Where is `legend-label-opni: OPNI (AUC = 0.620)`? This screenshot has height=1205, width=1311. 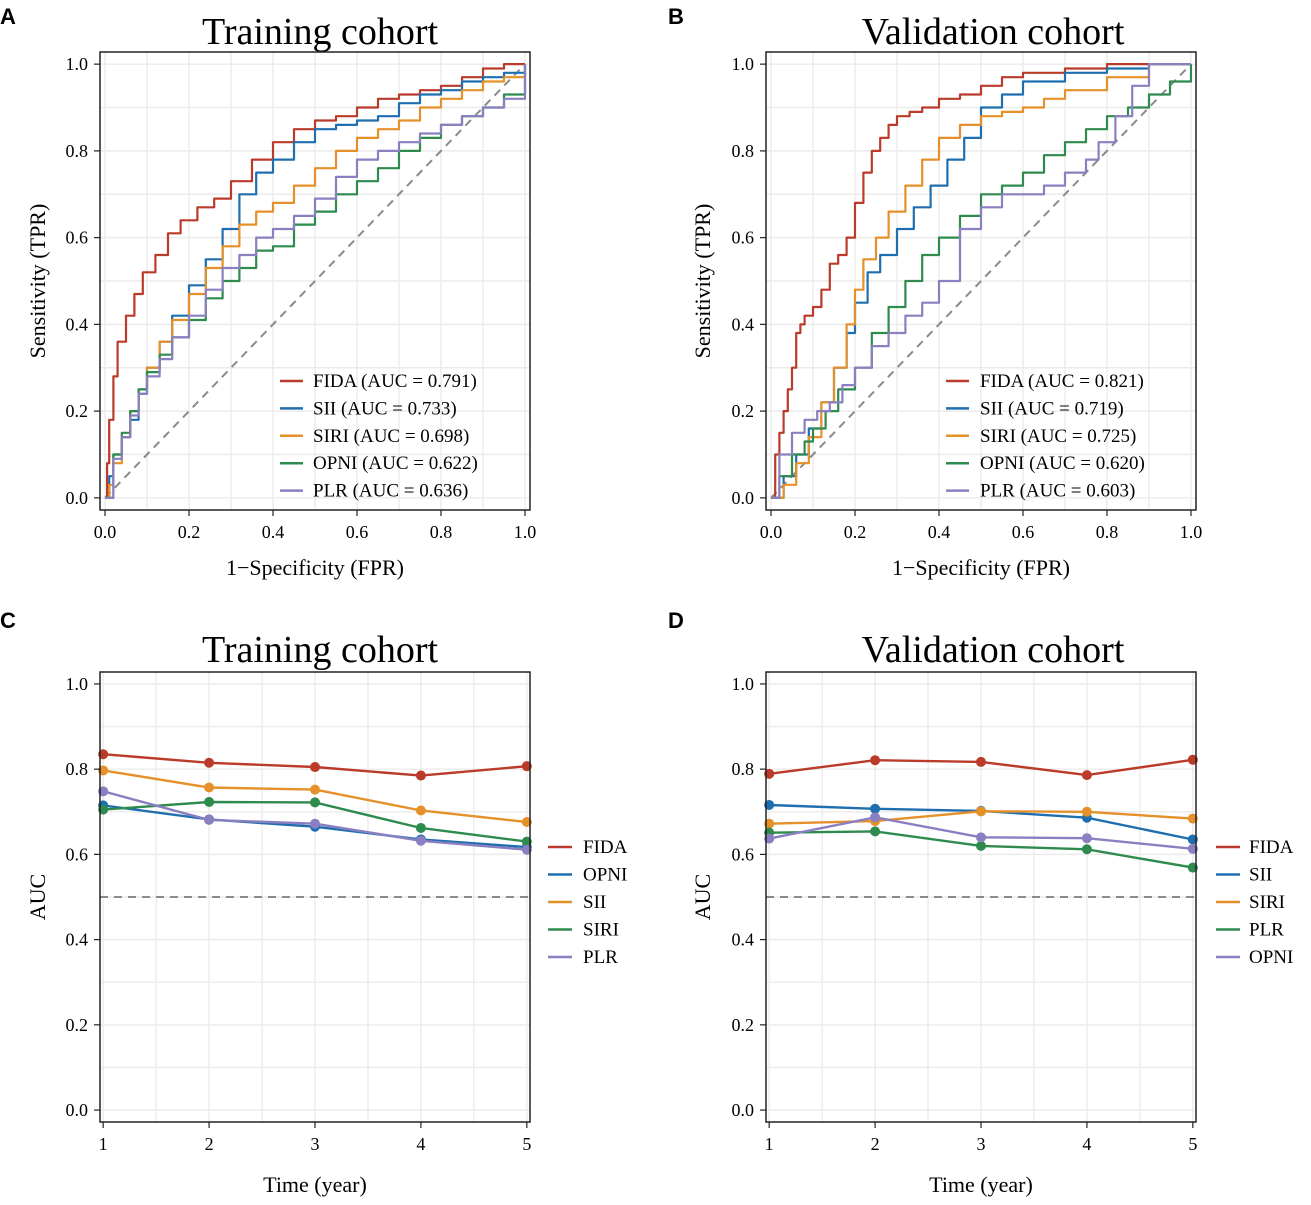
legend-label-opni: OPNI (AUC = 0.620) is located at coordinates (1062, 463).